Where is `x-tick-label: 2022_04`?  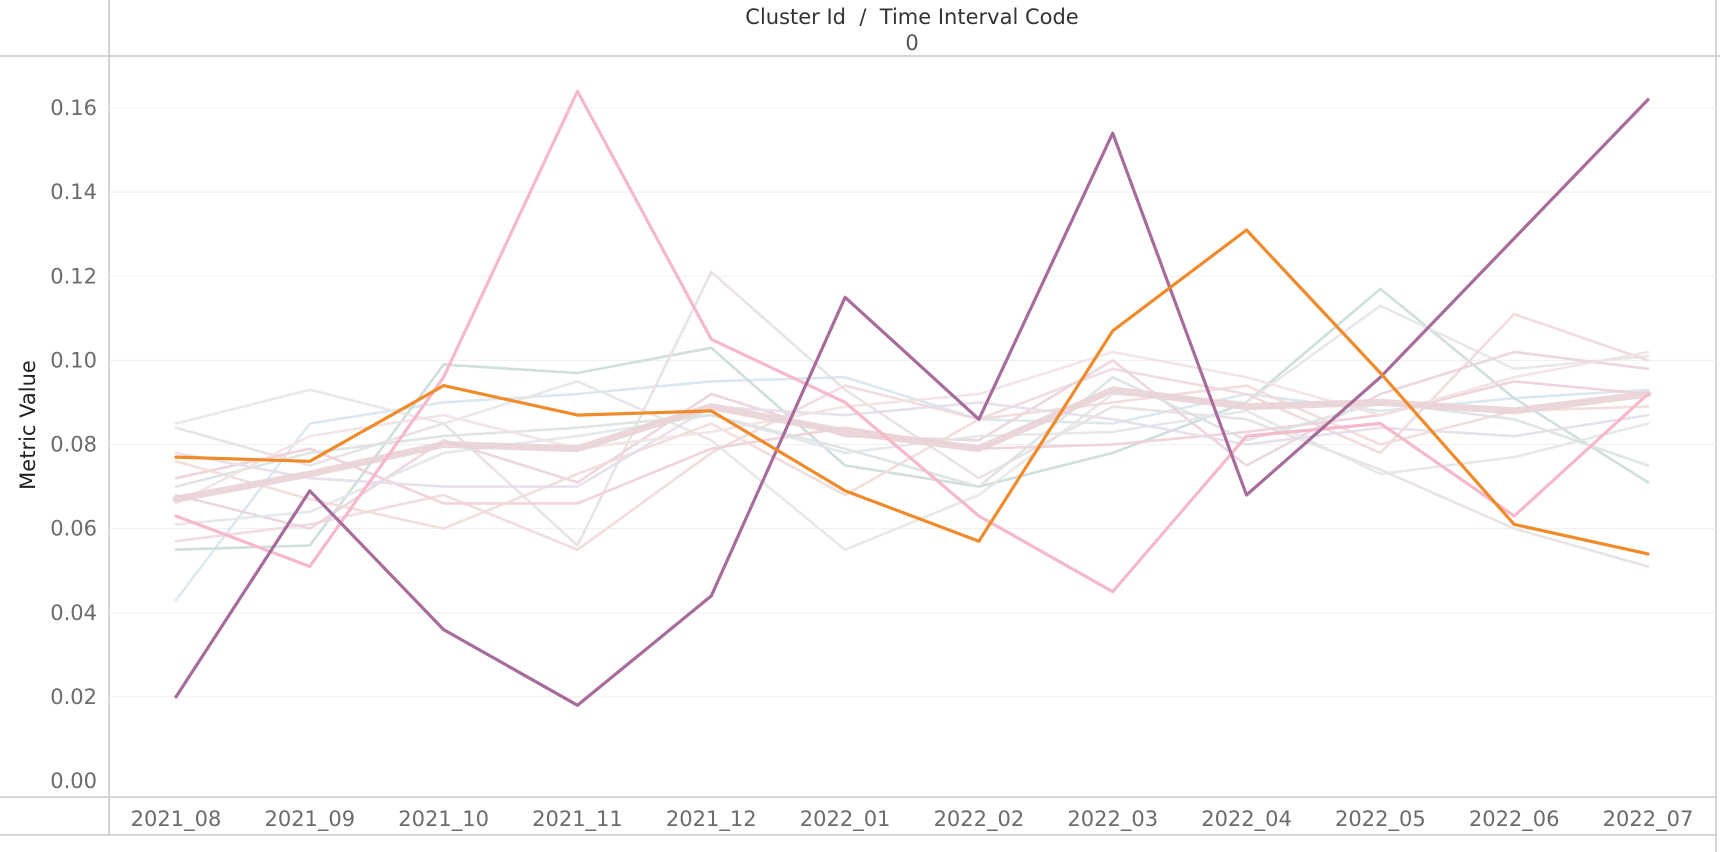 x-tick-label: 2022_04 is located at coordinates (1246, 819).